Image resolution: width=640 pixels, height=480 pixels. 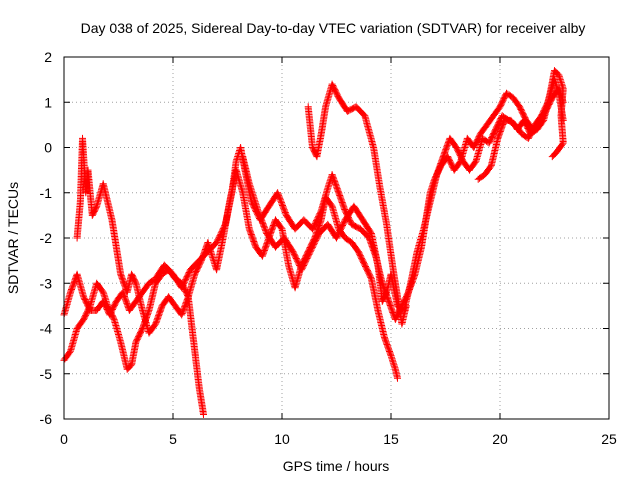 What do you see at coordinates (46, 419) in the screenshot?
I see `y-tick-label: -6` at bounding box center [46, 419].